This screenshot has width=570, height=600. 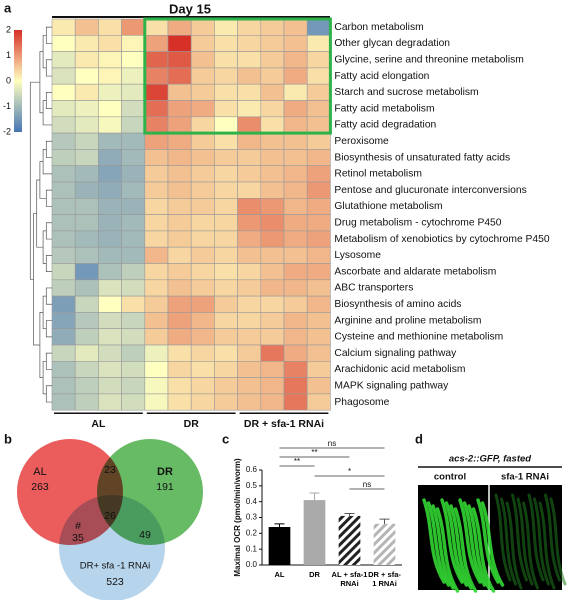 What do you see at coordinates (349, 579) in the screenshot?
I see `x-tick-label: AL + sfa-1 RNAi` at bounding box center [349, 579].